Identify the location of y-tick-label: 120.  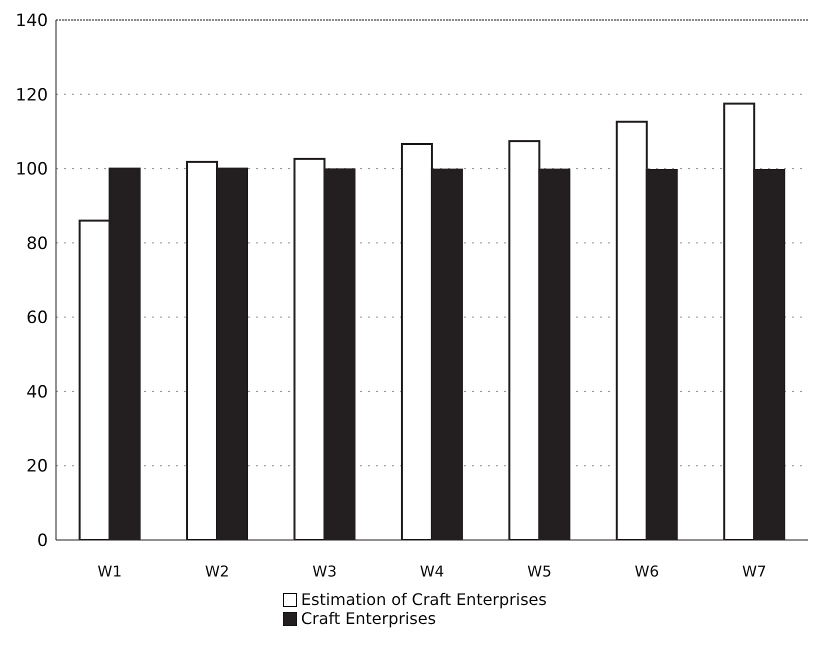
(32, 95).